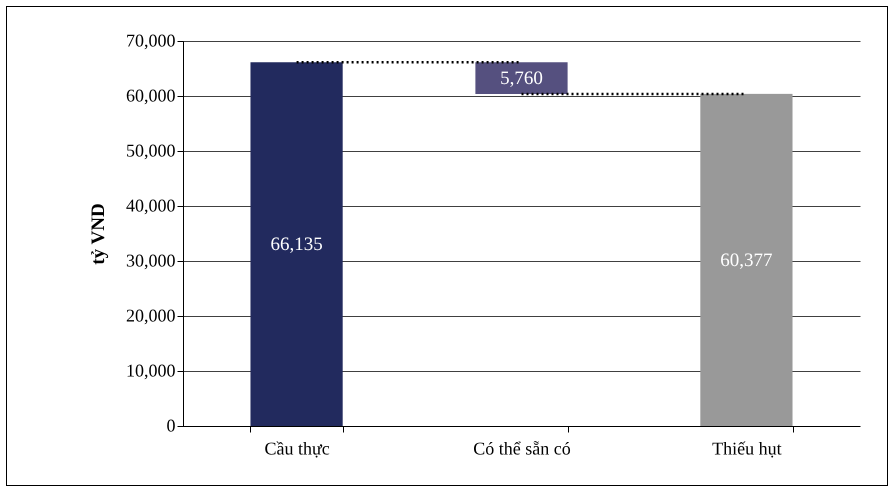 This screenshot has height=496, width=896. Describe the element at coordinates (171, 426) in the screenshot. I see `y-tick-label: 0` at that location.